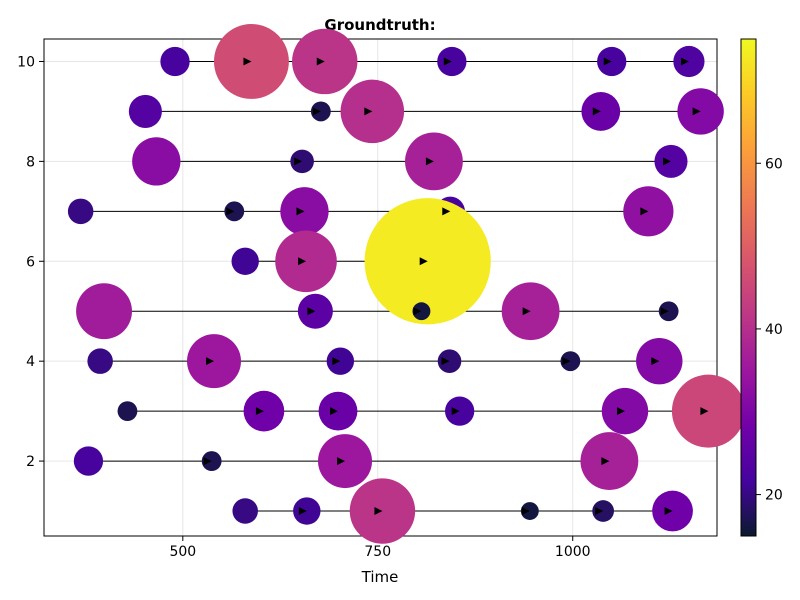 This screenshot has height=600, width=800. What do you see at coordinates (377, 552) in the screenshot?
I see `x-tick-label: 750` at bounding box center [377, 552].